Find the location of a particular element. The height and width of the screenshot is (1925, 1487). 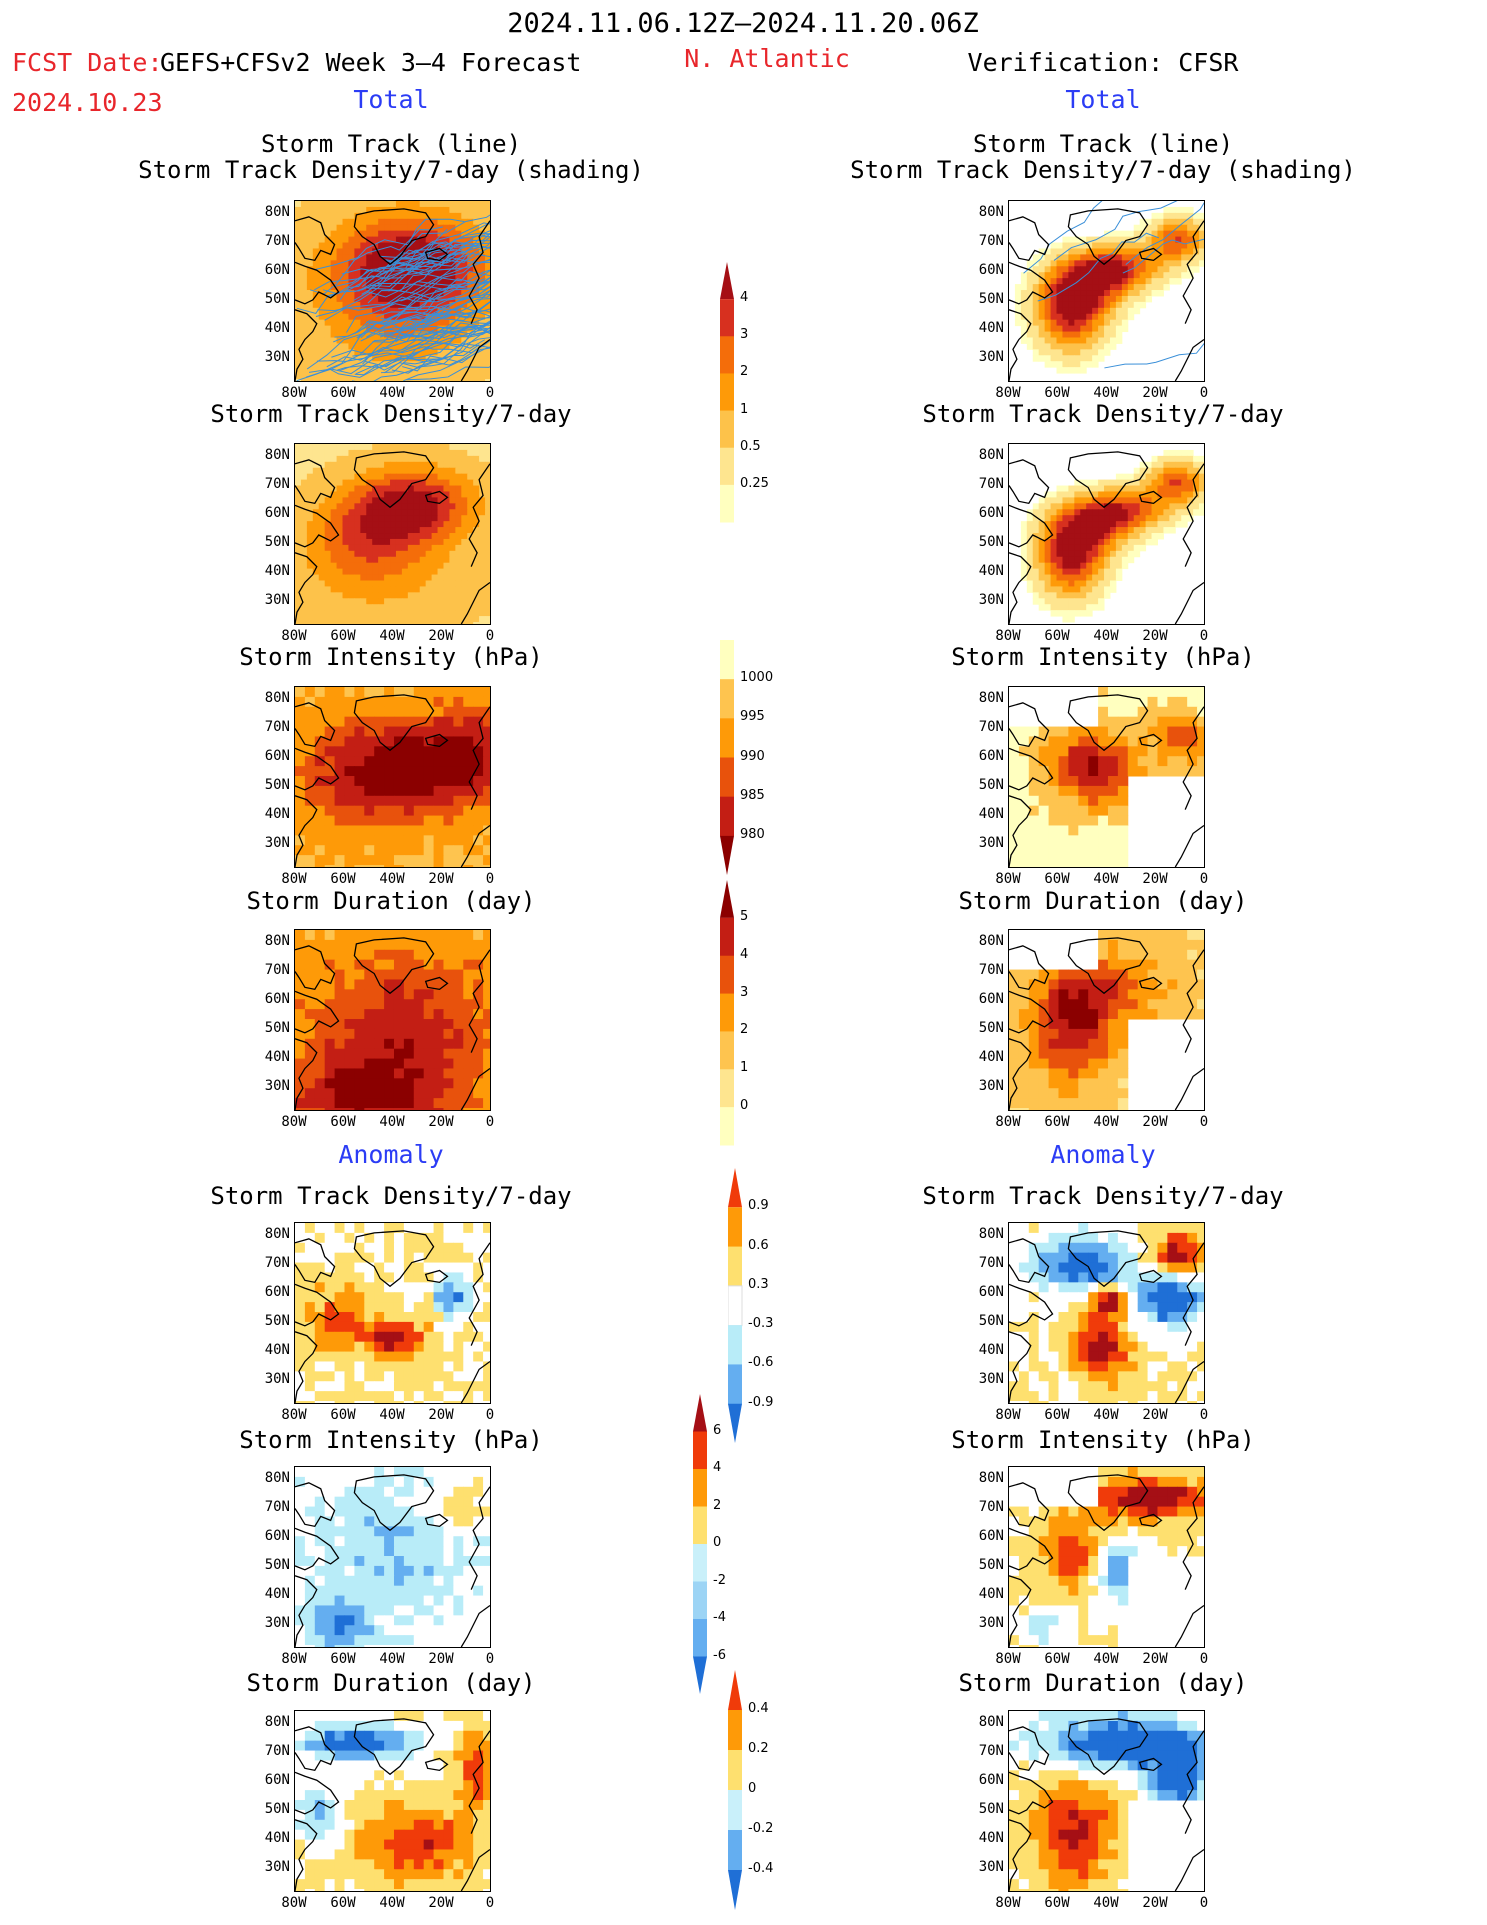

lat-tick-label: 40N is located at coordinates (277, 571).